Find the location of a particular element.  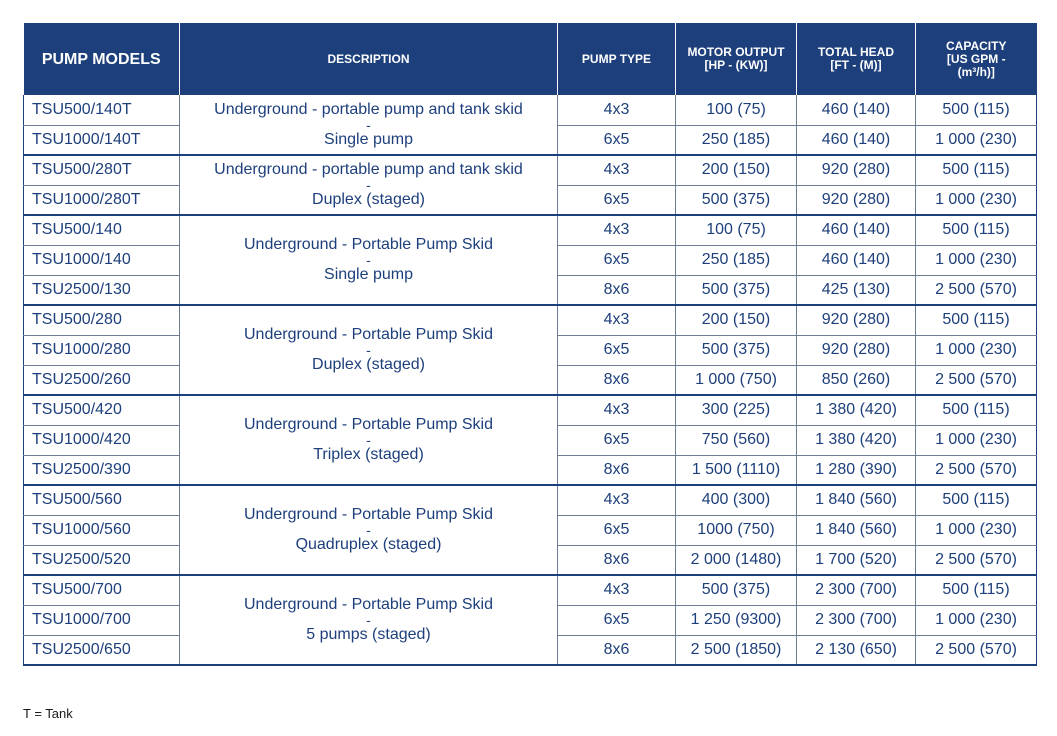

model-cell: TSU500/140T is located at coordinates (101, 110).